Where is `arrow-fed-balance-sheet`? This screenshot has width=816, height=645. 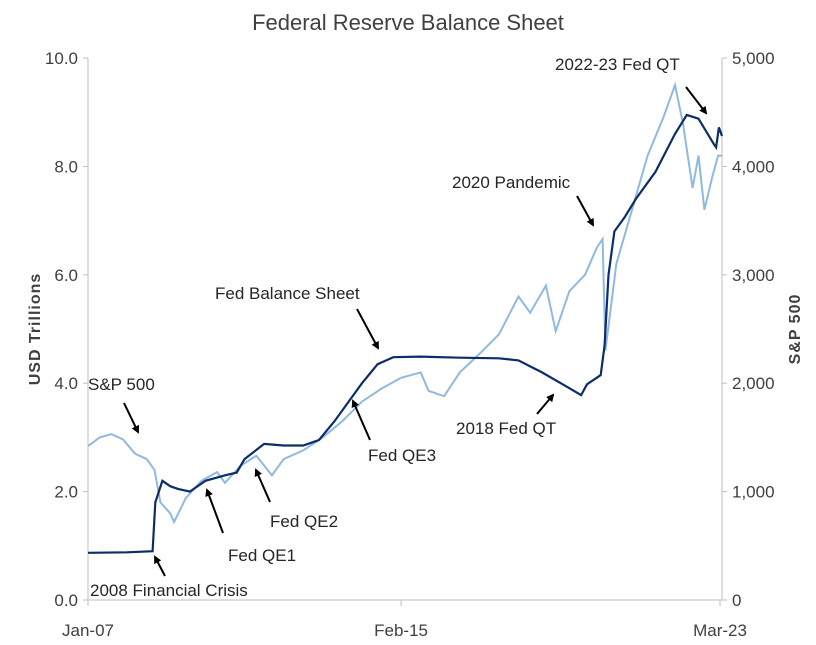
arrow-fed-balance-sheet is located at coordinates (367, 329).